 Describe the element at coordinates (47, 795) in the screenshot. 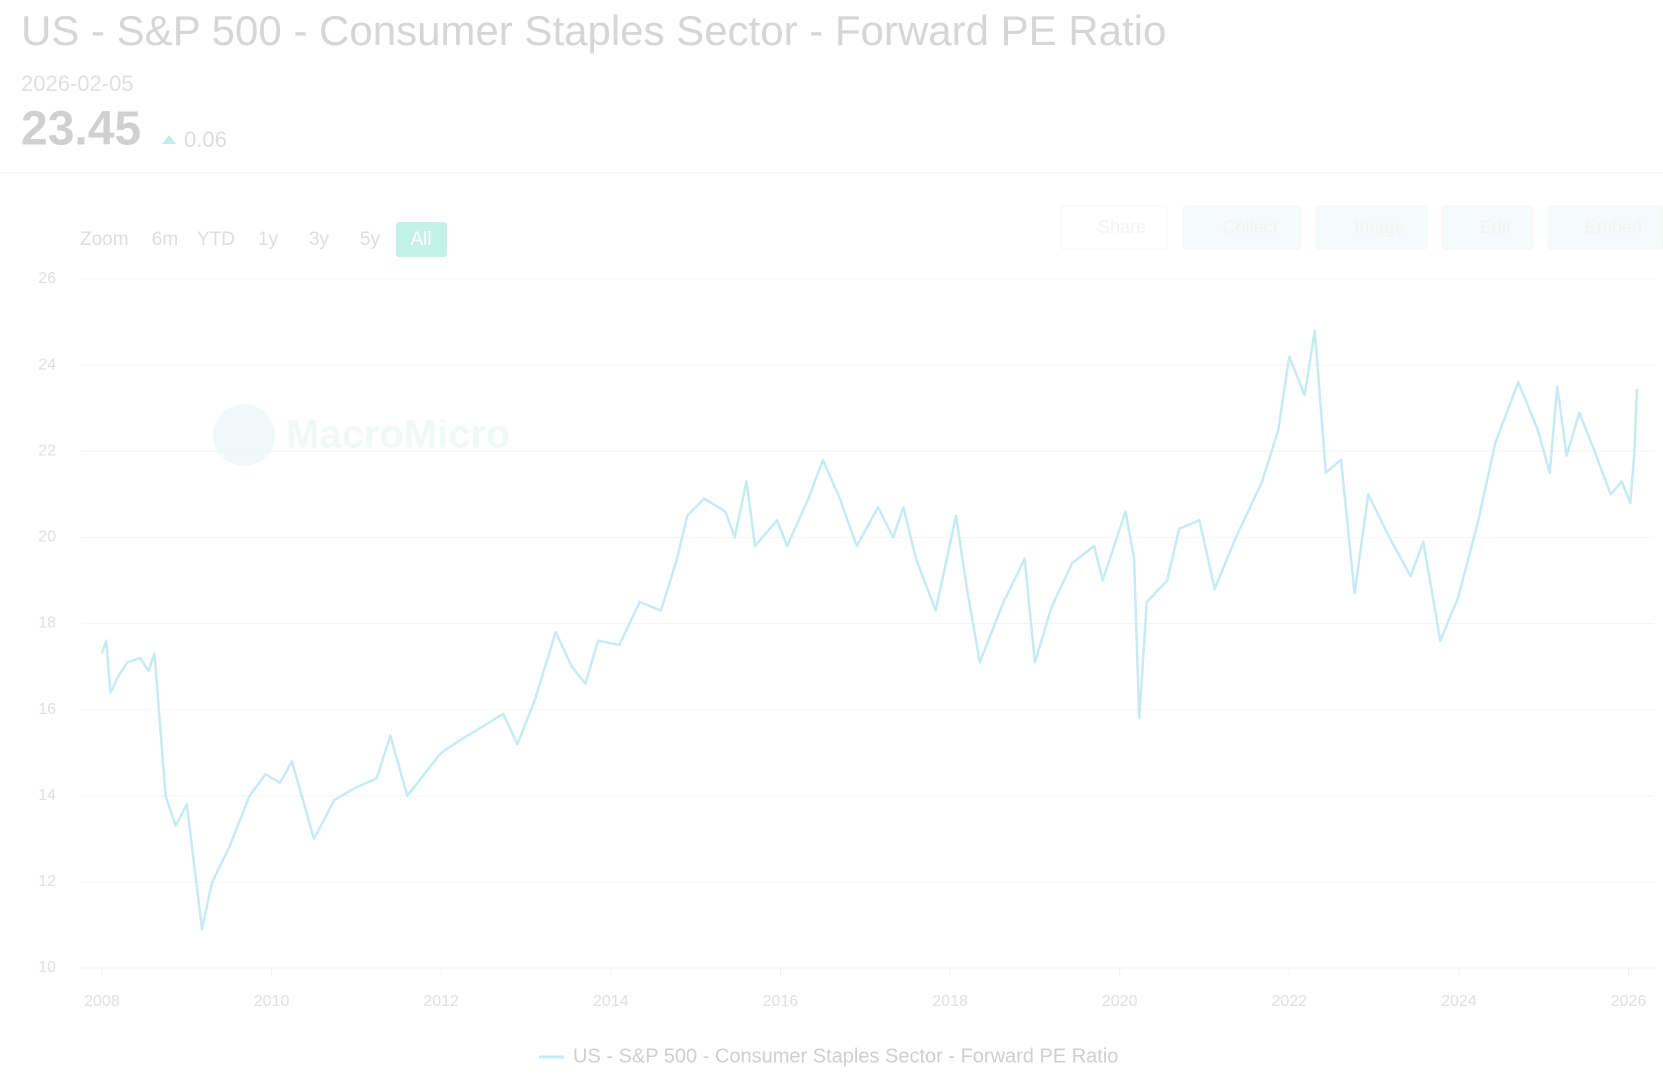

I see `y-tick-label: 14` at that location.